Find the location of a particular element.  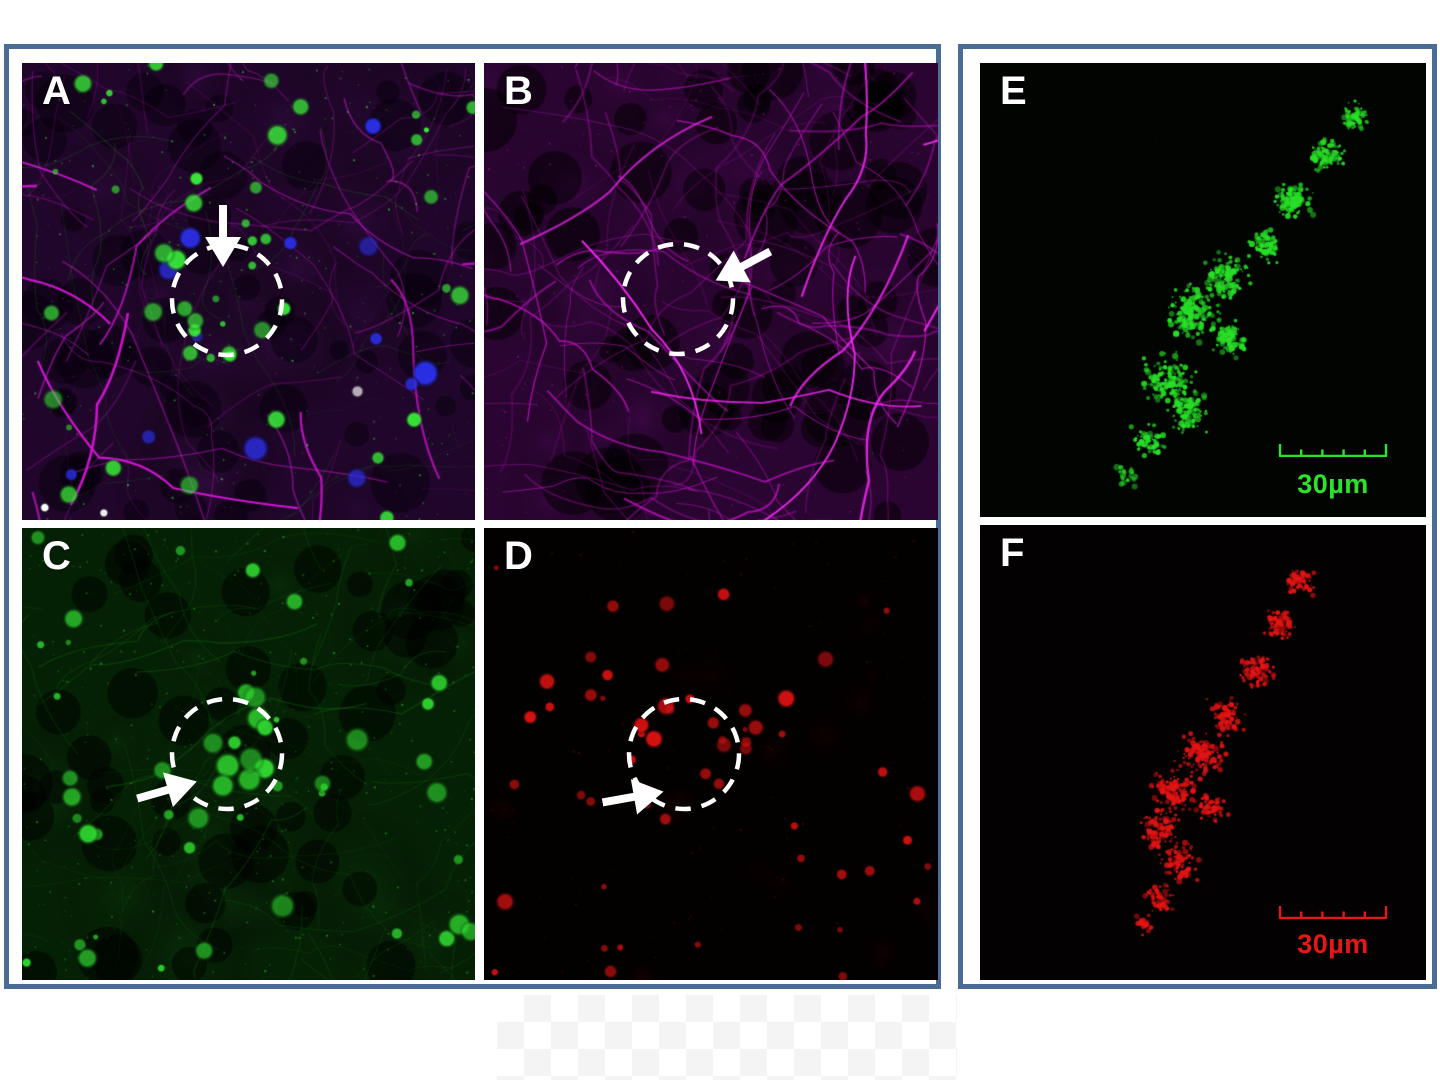

micrograph-image-b is located at coordinates (711, 291).